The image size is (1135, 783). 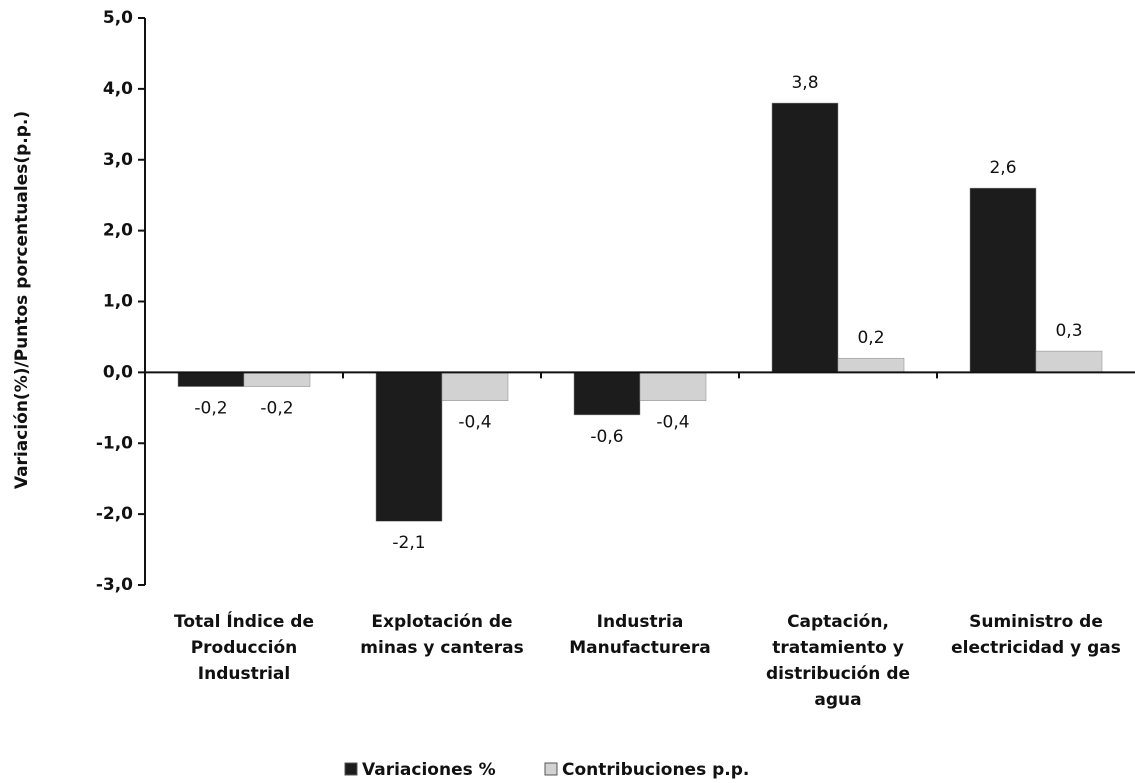 What do you see at coordinates (441, 635) in the screenshot?
I see `x-tick-label: Explotación de minas y canteras` at bounding box center [441, 635].